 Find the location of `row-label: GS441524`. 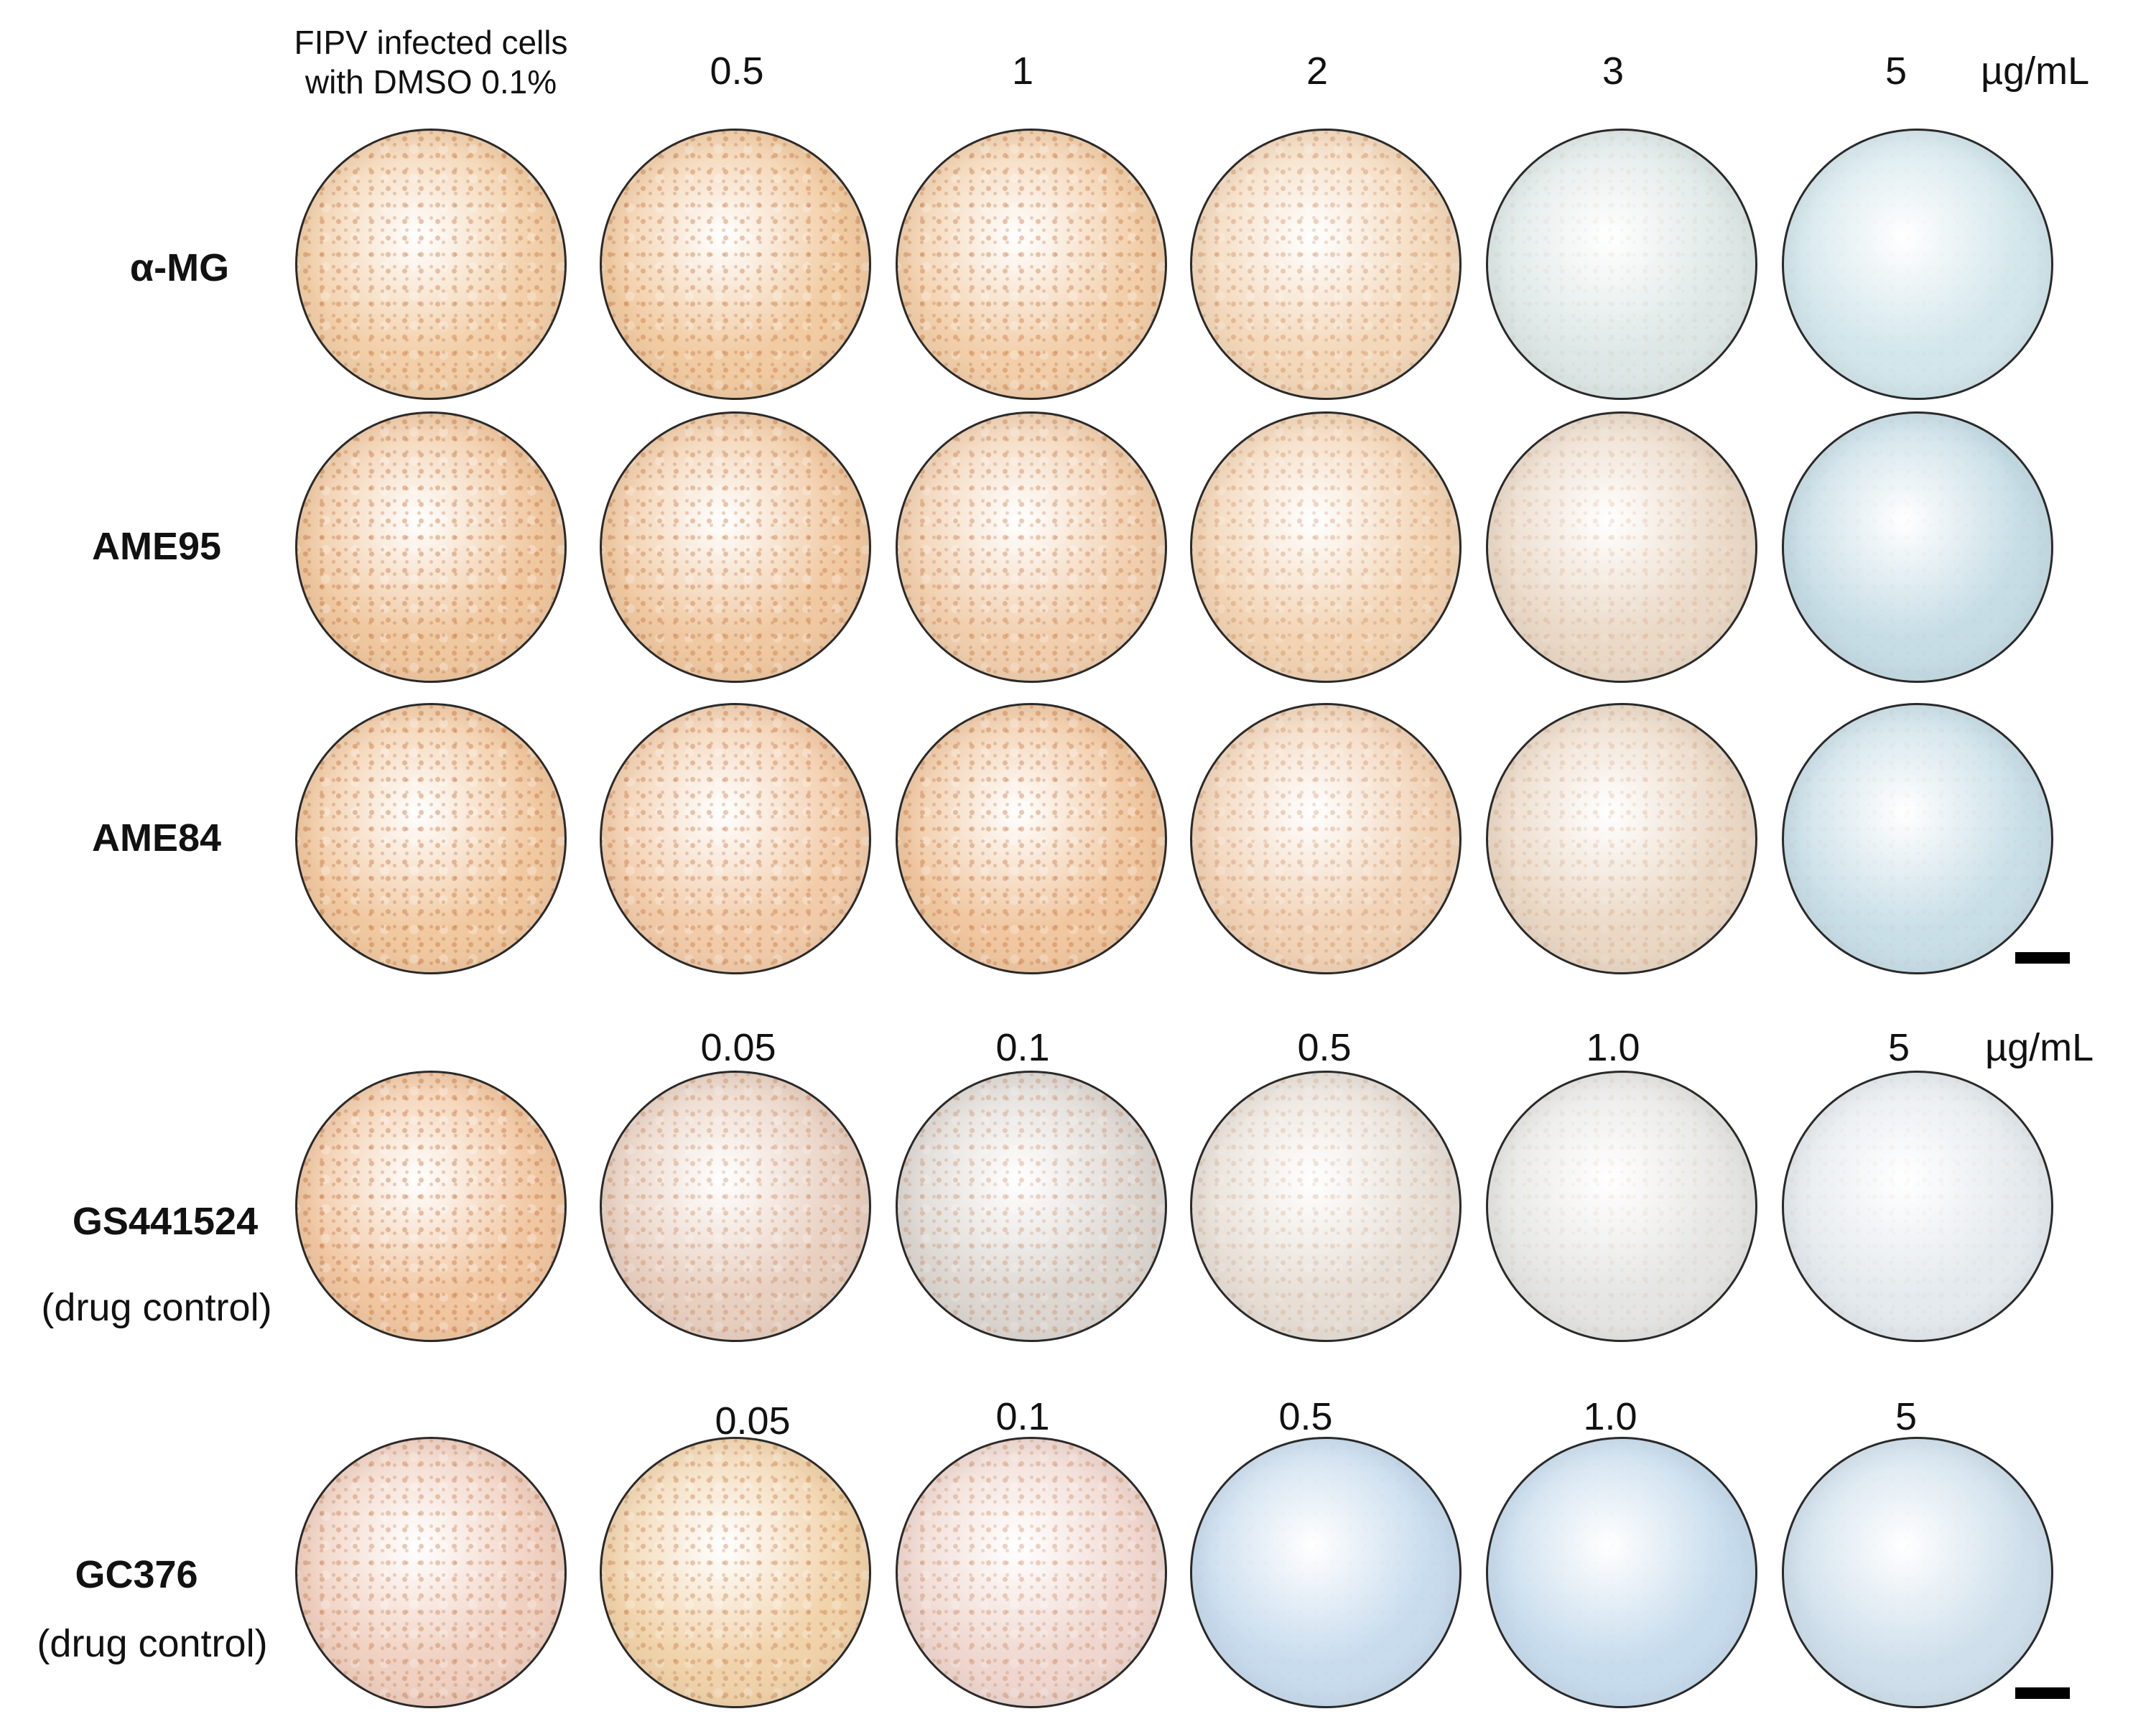

row-label: GS441524 is located at coordinates (165, 1221).